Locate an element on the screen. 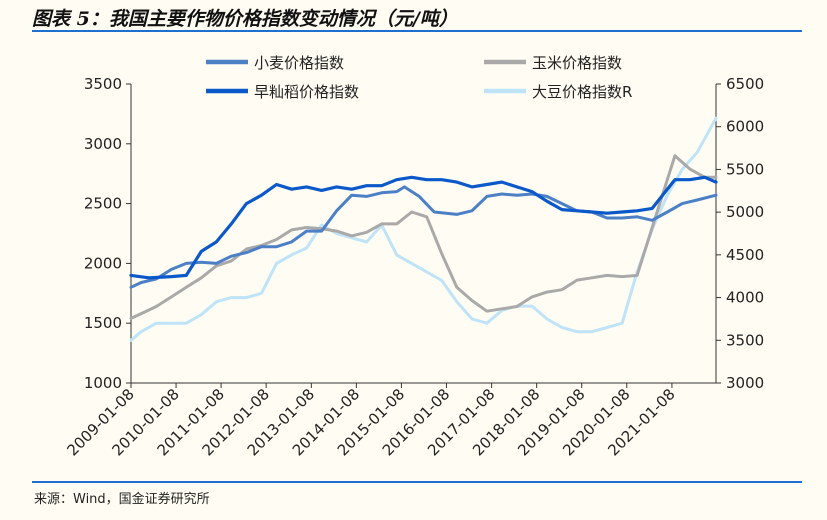 The image size is (827, 520). y-tick-left-label: 1500 is located at coordinates (103, 323).